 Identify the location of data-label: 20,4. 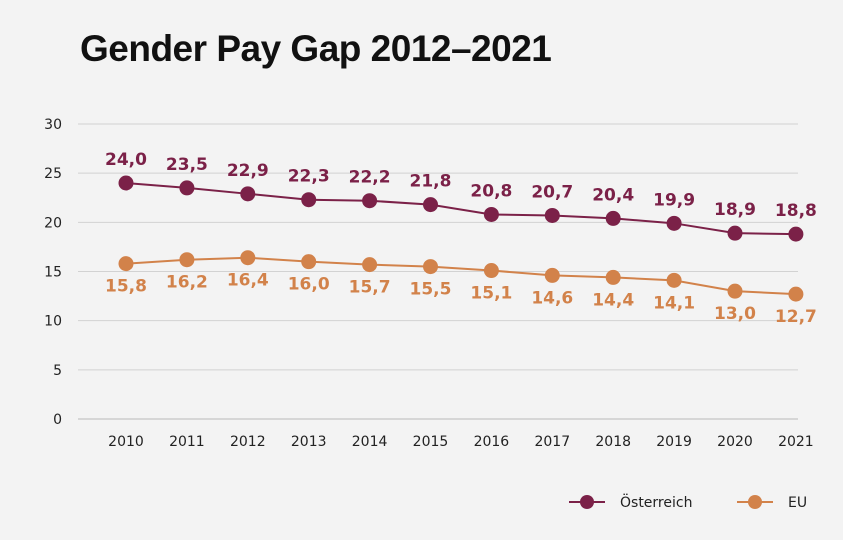
(613, 195).